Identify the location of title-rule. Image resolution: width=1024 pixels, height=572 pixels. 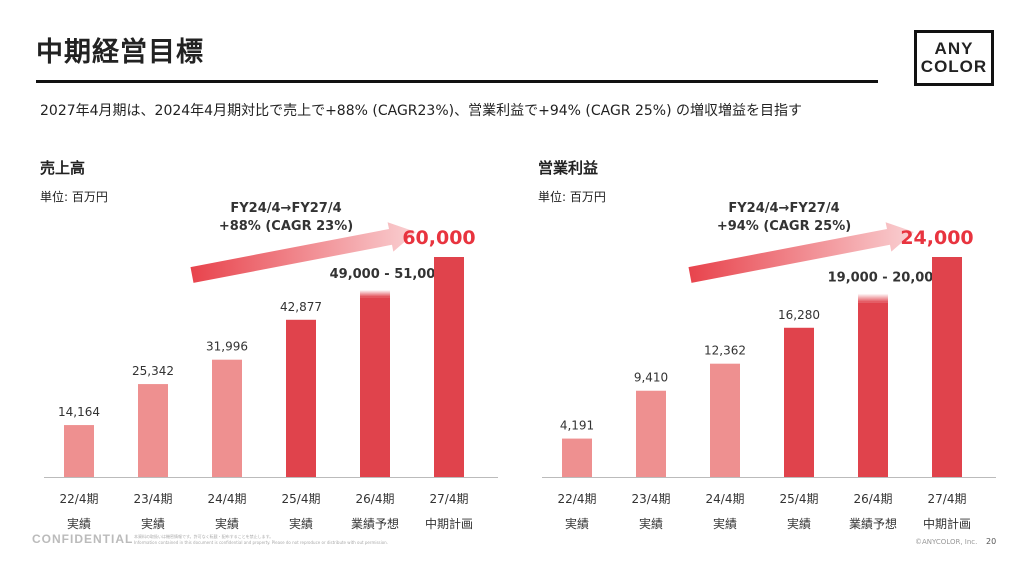
(457, 81).